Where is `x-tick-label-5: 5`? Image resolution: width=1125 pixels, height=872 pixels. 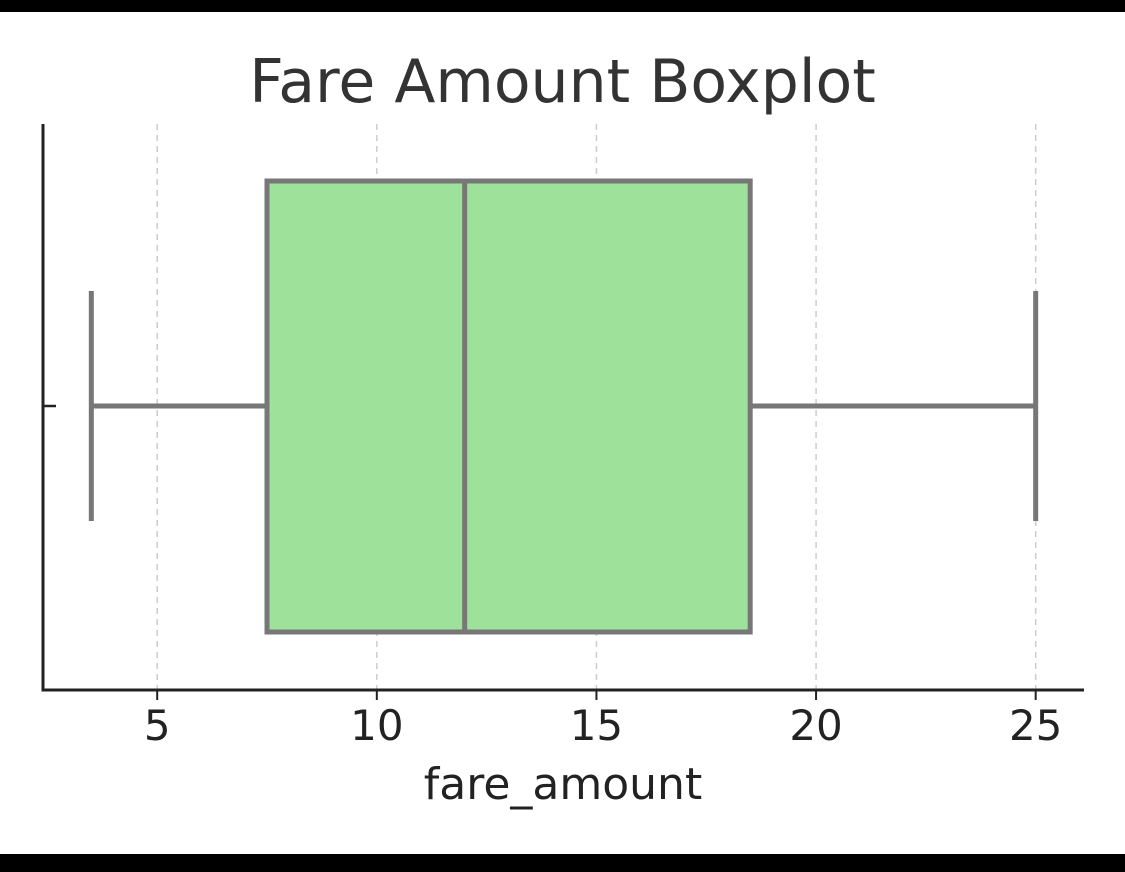 x-tick-label-5: 5 is located at coordinates (157, 725).